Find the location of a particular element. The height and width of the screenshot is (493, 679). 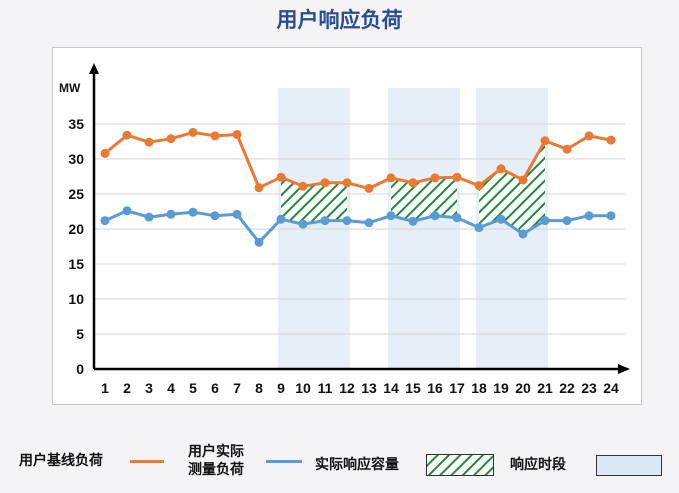

x-tick-label-10: 10 is located at coordinates (303, 388).